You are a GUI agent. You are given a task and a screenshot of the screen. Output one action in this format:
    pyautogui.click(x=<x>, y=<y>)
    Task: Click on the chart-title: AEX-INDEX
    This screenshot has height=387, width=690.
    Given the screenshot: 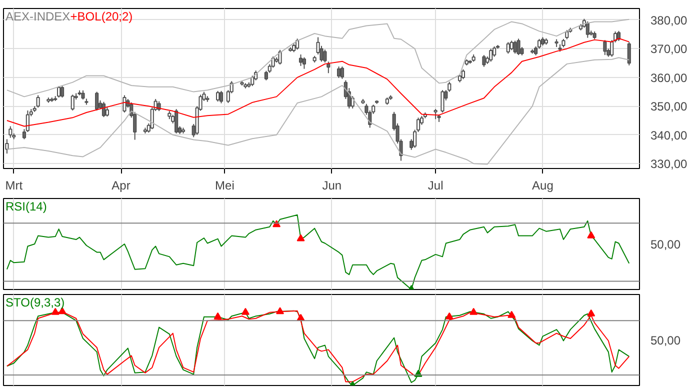 What is the action you would take?
    pyautogui.click(x=38, y=17)
    